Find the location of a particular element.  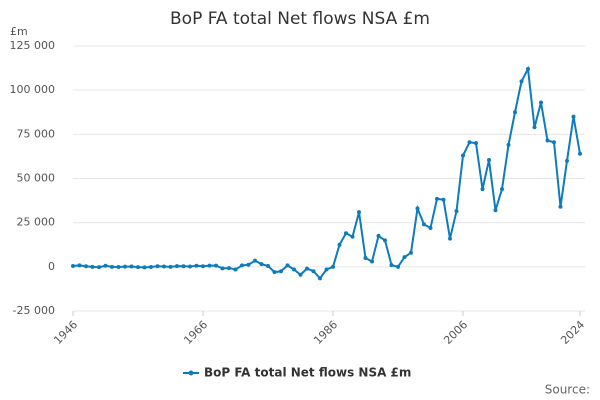

legend-marker is located at coordinates (191, 373).